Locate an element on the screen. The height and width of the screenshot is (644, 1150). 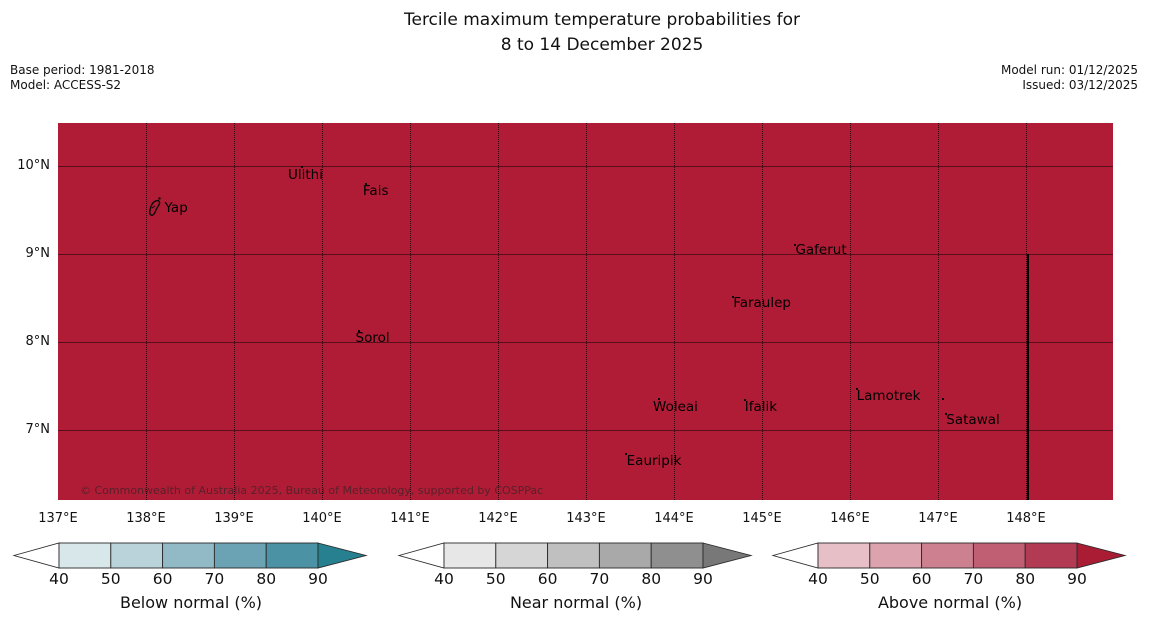
x-axis-tick-label: 137°E is located at coordinates (58, 518).